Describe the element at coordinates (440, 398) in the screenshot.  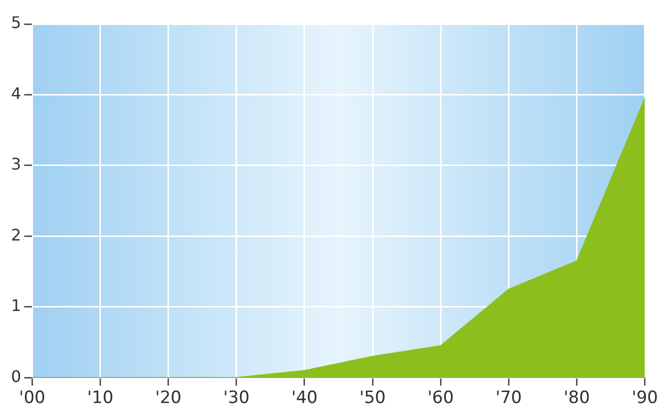
I see `x-tick-label: '60` at that location.